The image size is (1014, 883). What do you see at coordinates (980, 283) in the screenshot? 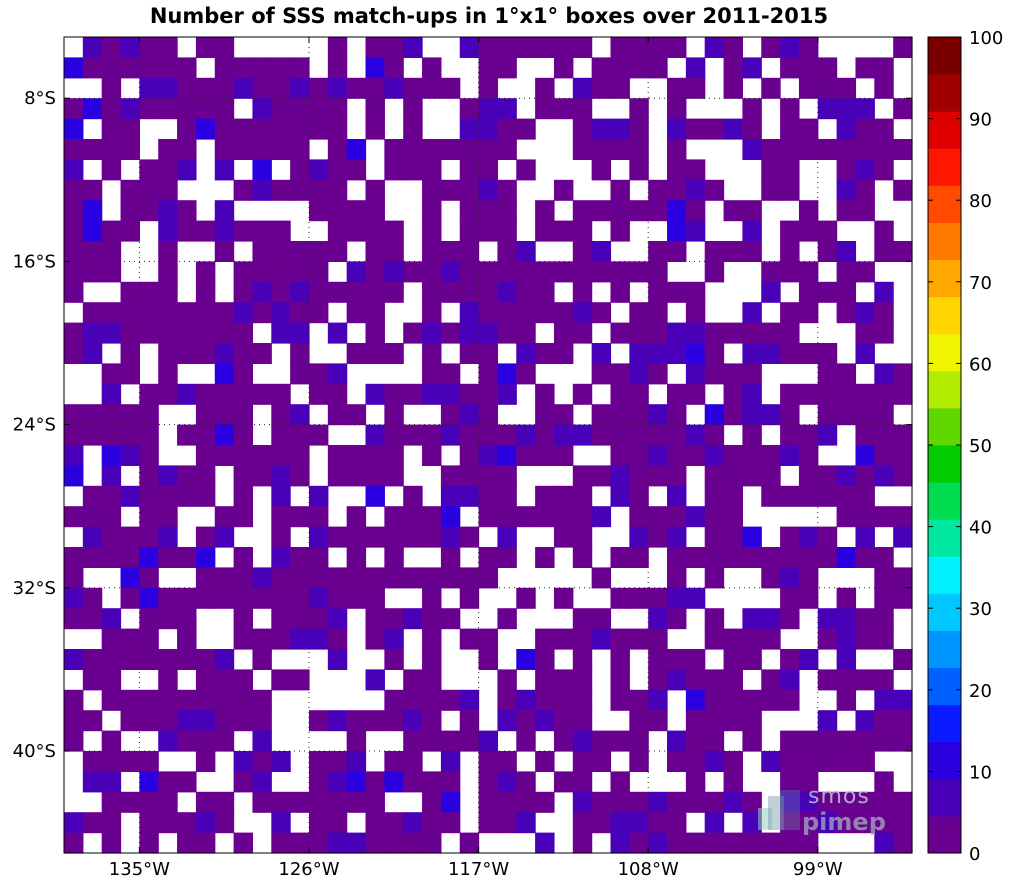
I see `colorbar-tick-label: 70` at bounding box center [980, 283].